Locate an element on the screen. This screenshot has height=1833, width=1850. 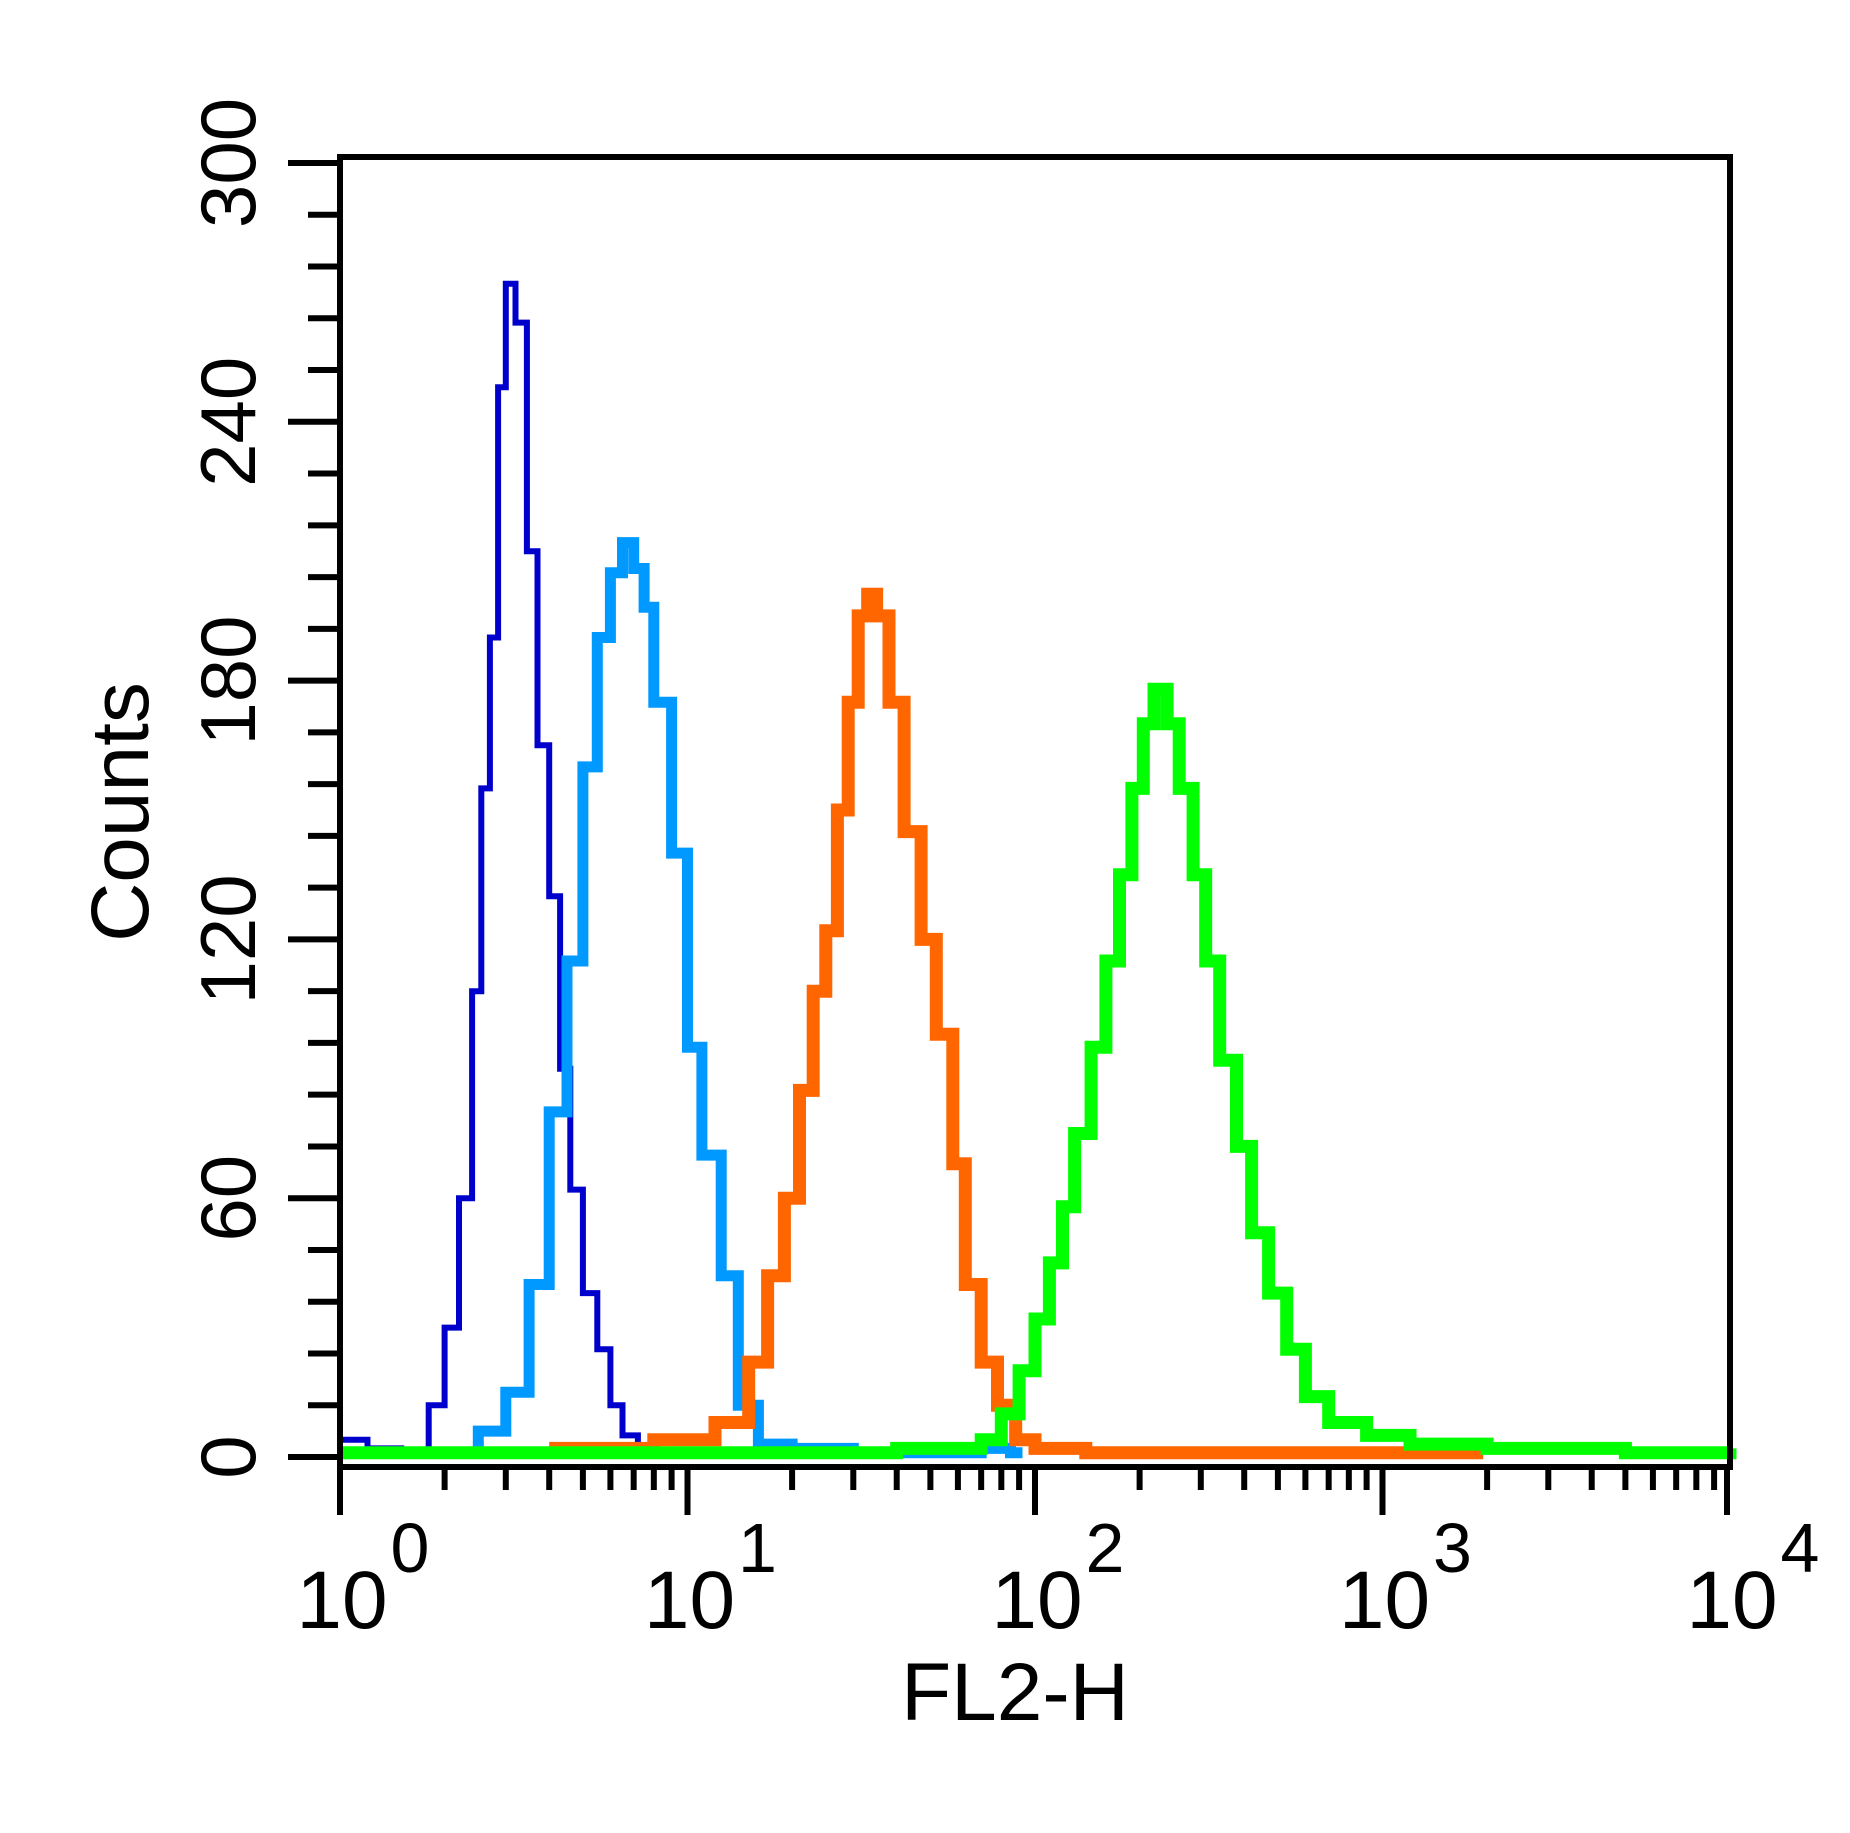
y-tick-label: 240 is located at coordinates (228, 422).